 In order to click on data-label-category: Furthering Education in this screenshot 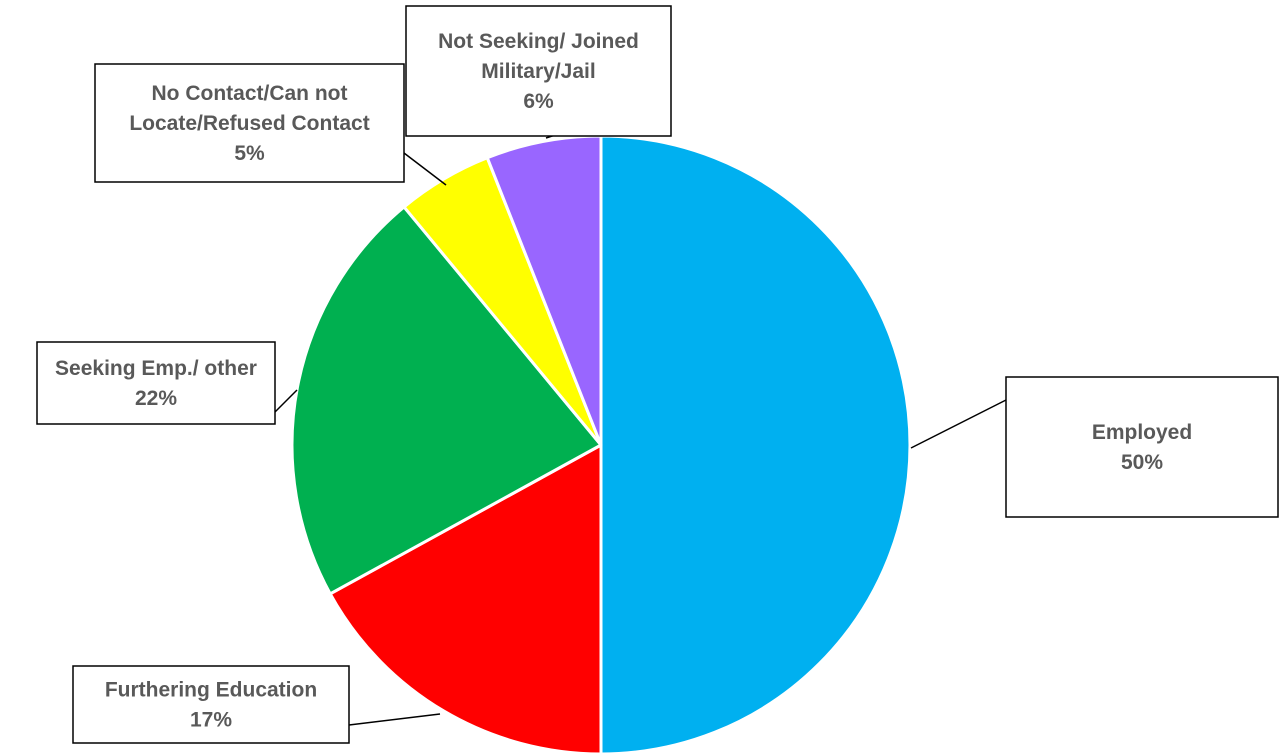, I will do `click(211, 690)`.